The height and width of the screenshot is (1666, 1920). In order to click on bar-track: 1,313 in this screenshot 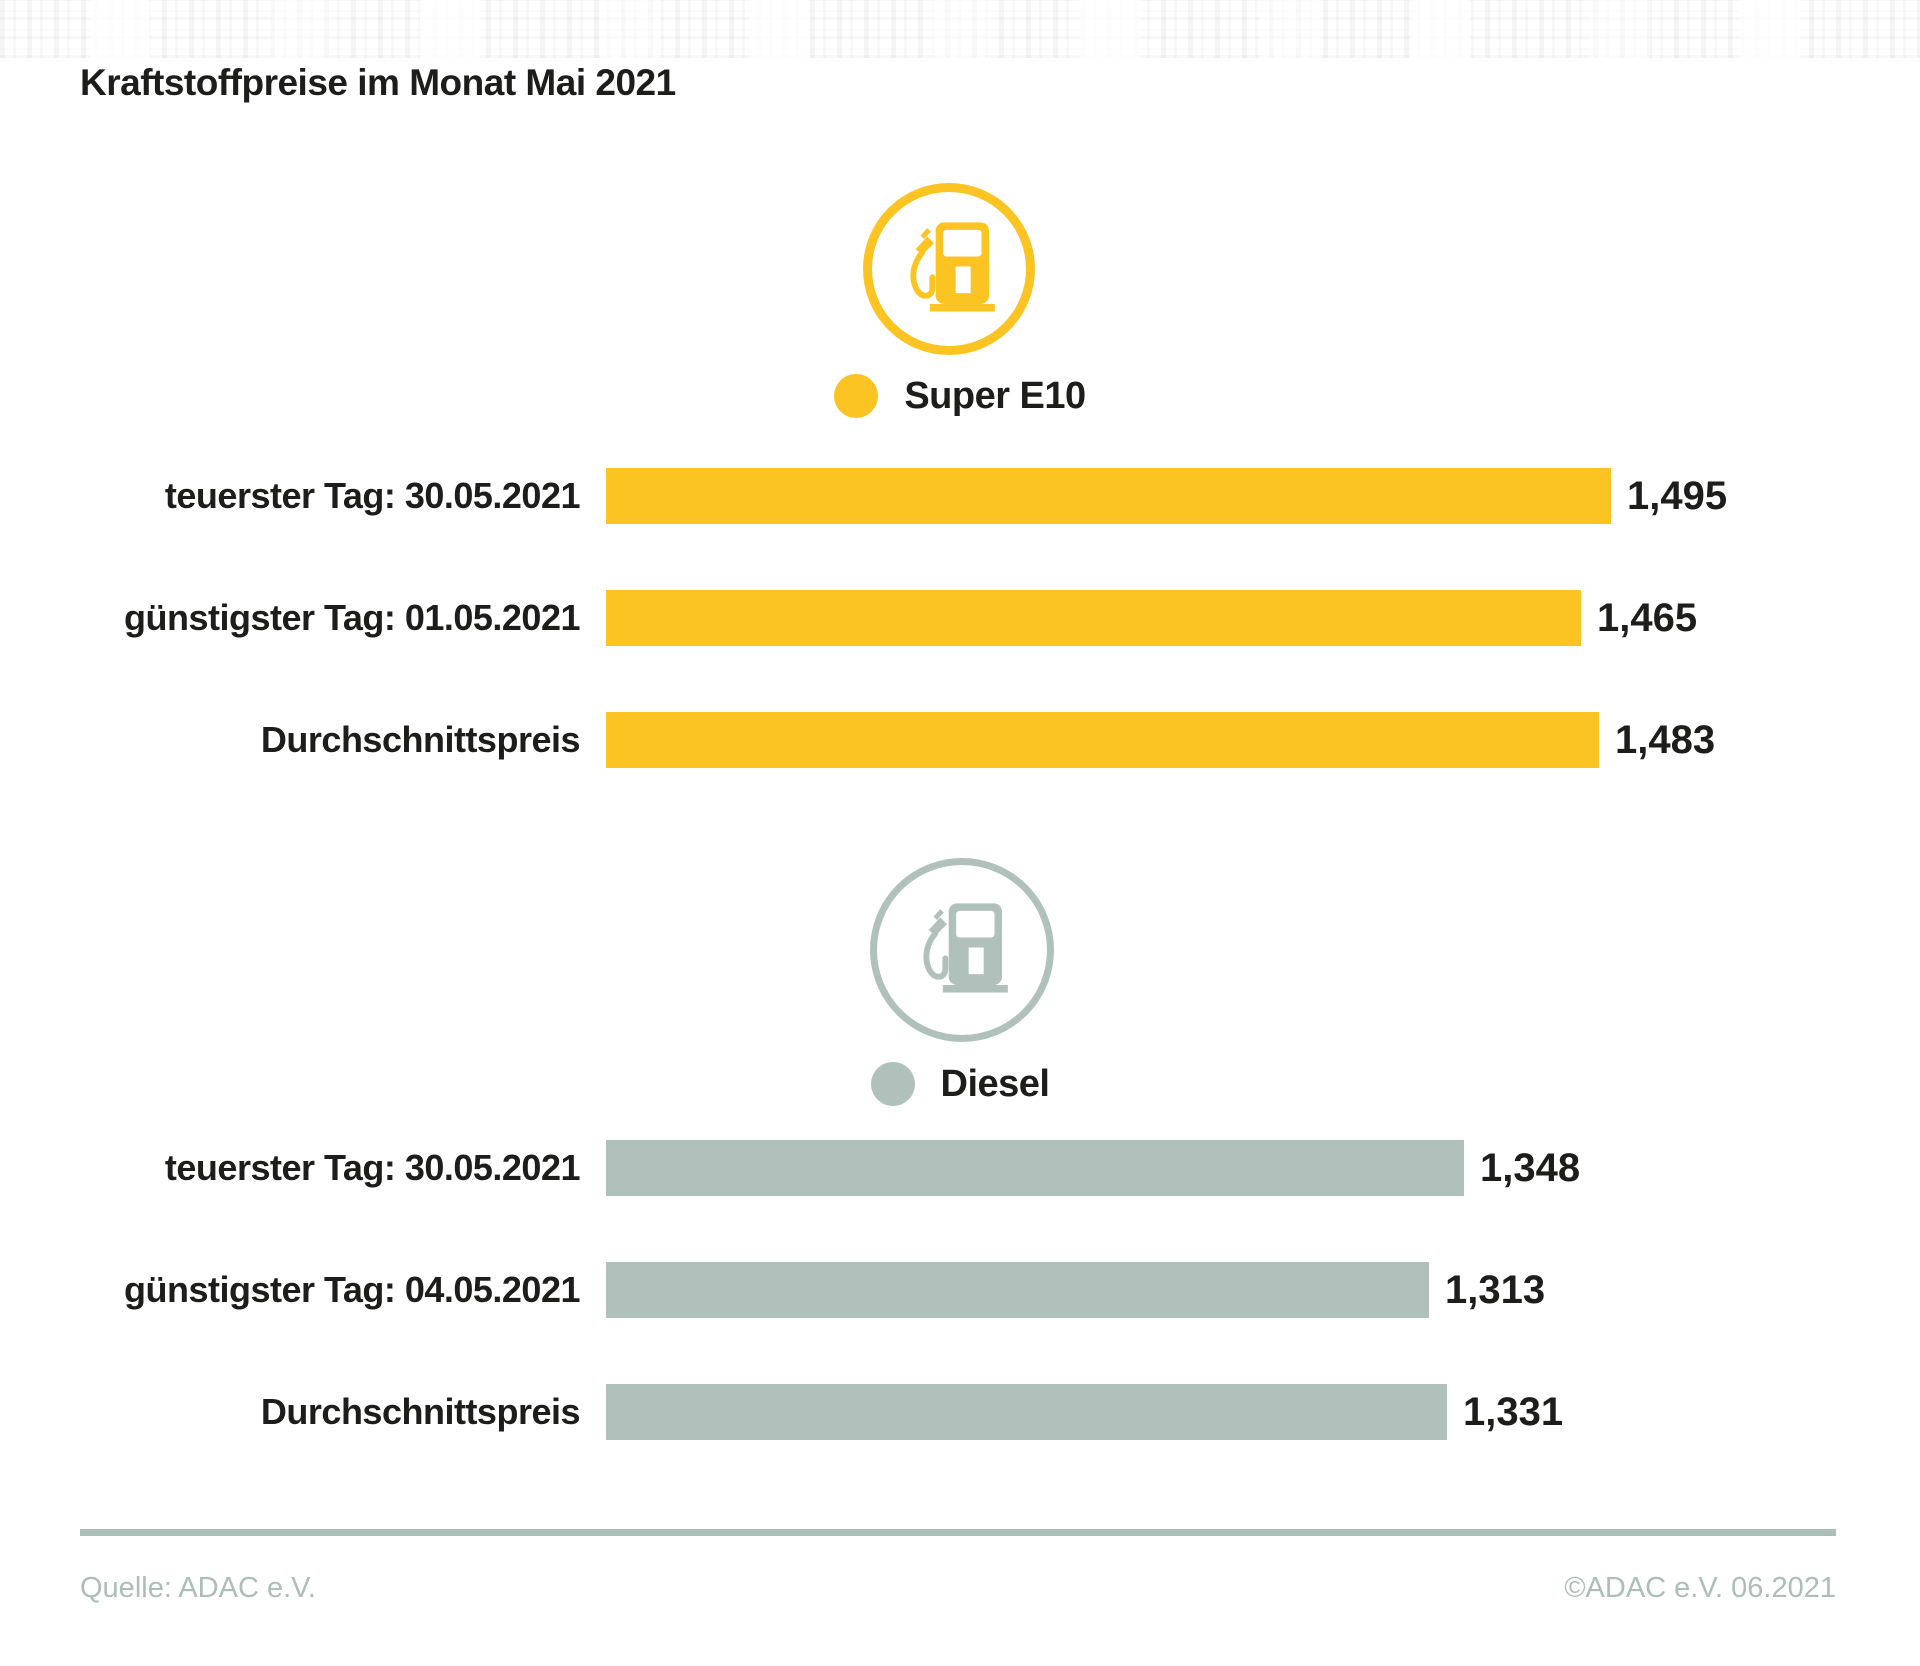, I will do `click(1075, 1290)`.